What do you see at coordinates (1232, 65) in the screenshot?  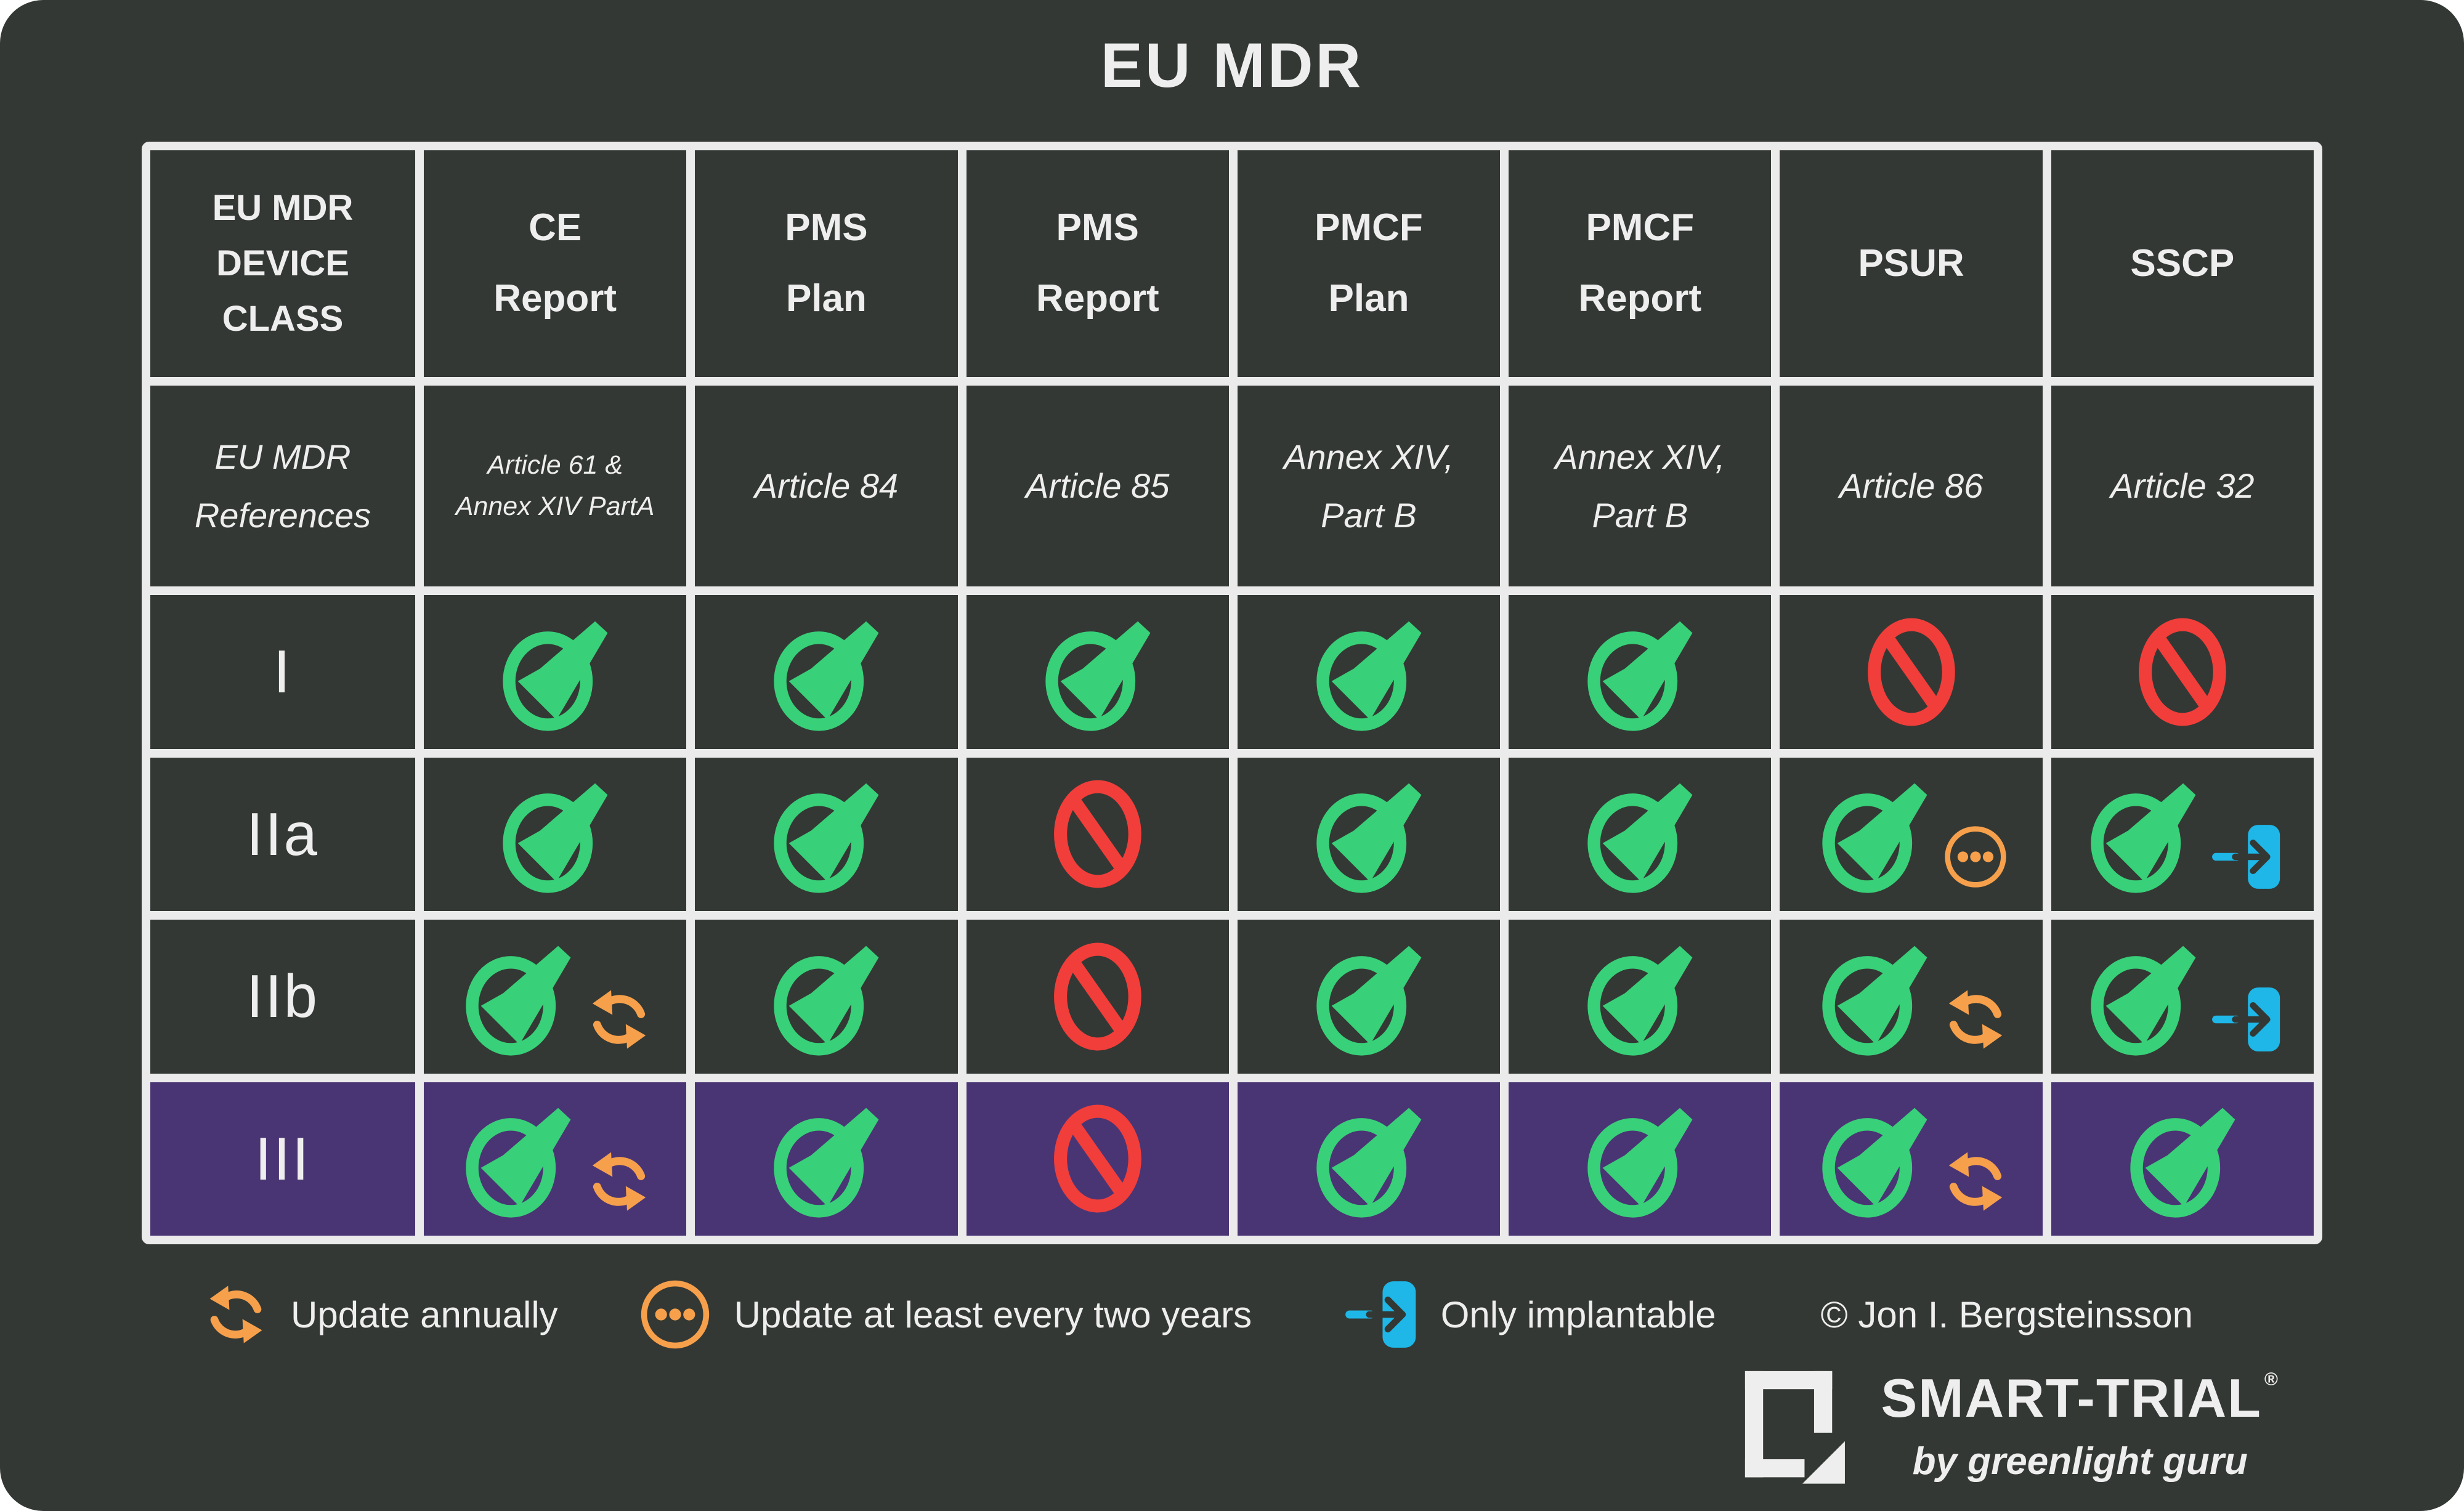 I see `page-title: EU MDR` at bounding box center [1232, 65].